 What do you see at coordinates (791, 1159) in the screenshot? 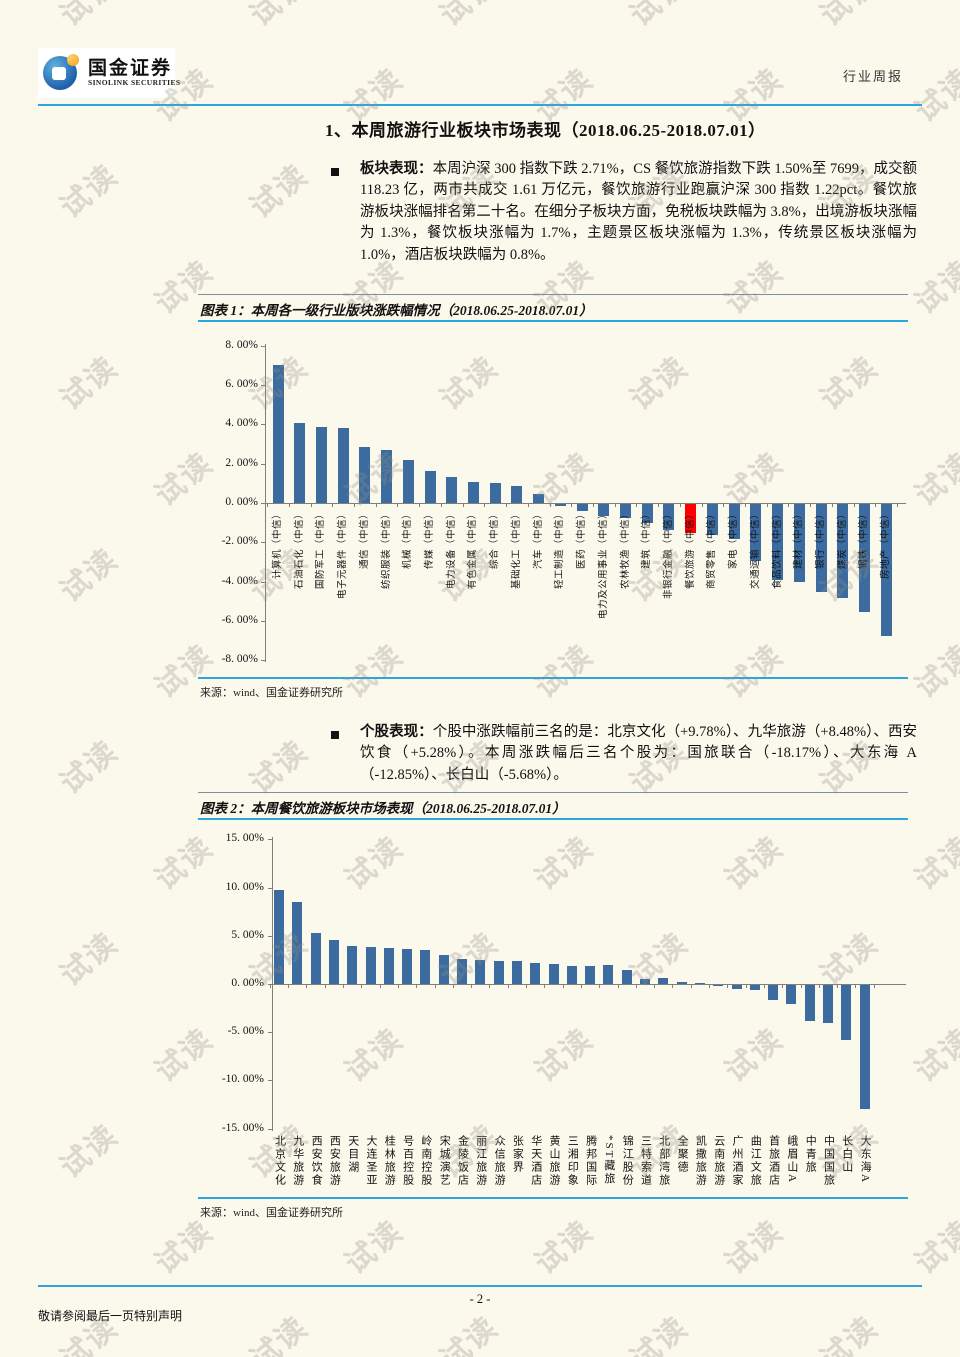
I see `category-label: 峨眉山A` at bounding box center [791, 1159].